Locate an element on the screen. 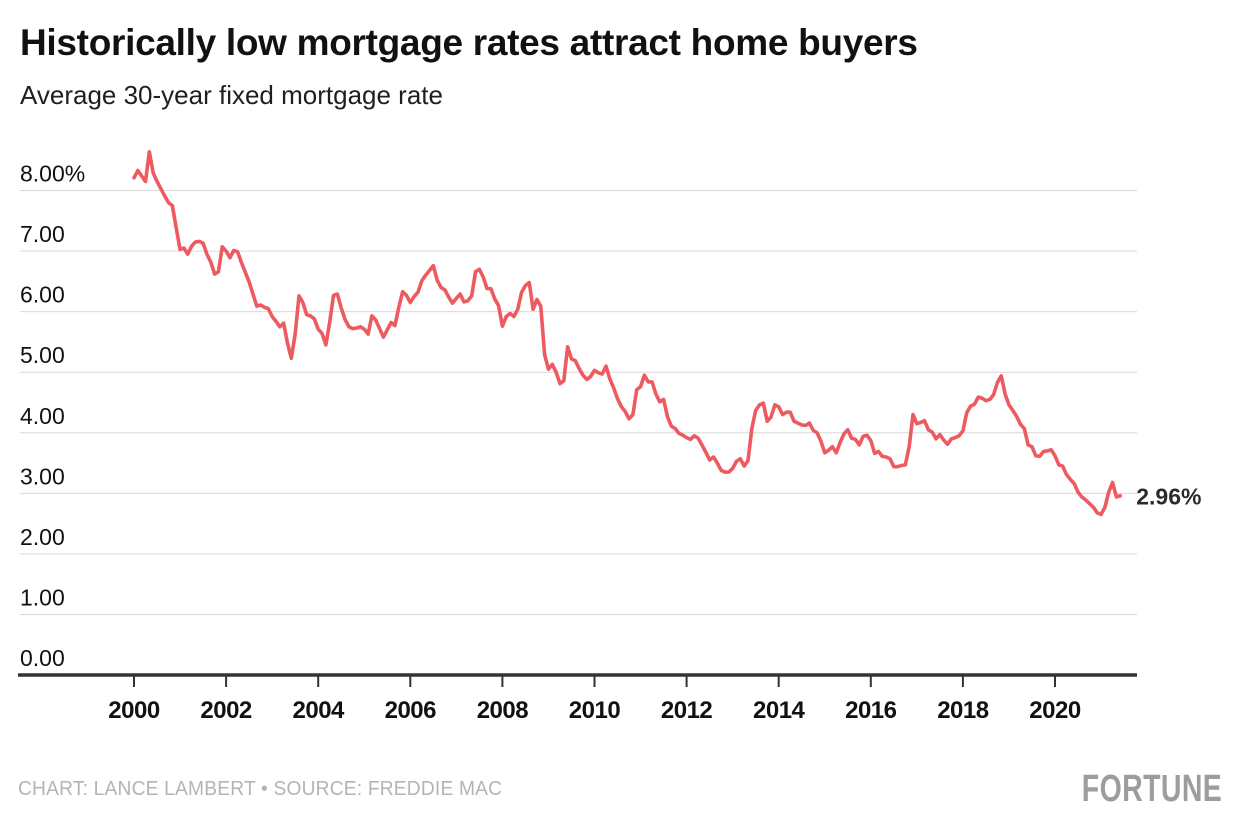 This screenshot has width=1240, height=840. y-axis-label: 7.00 is located at coordinates (42, 234).